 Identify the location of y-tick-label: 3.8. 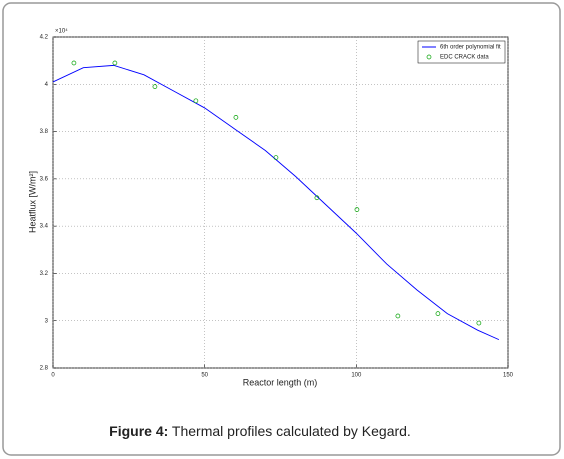
(44, 132).